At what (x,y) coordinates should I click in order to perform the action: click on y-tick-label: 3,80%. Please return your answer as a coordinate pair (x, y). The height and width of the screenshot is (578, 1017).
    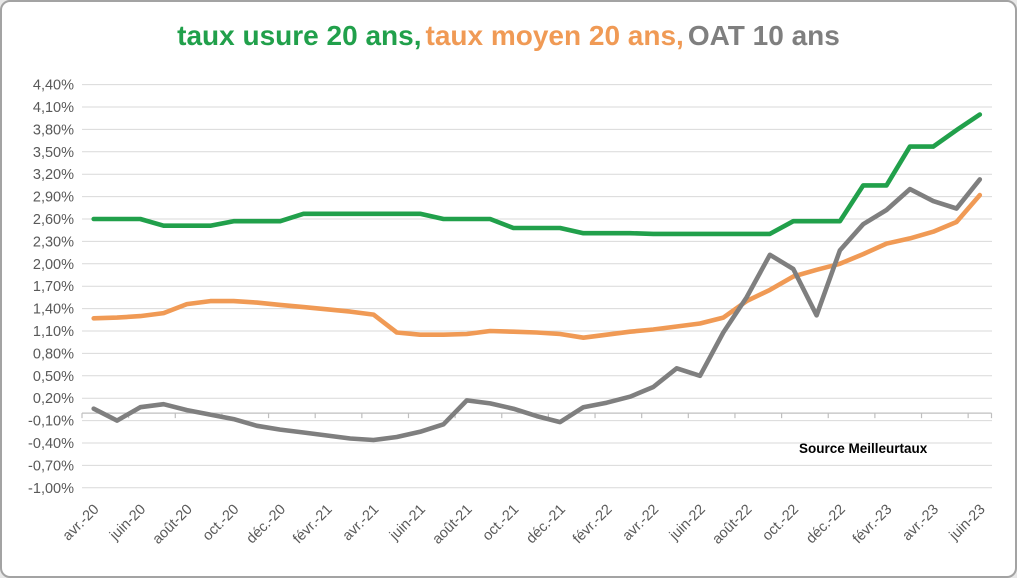
    Looking at the image, I should click on (53, 130).